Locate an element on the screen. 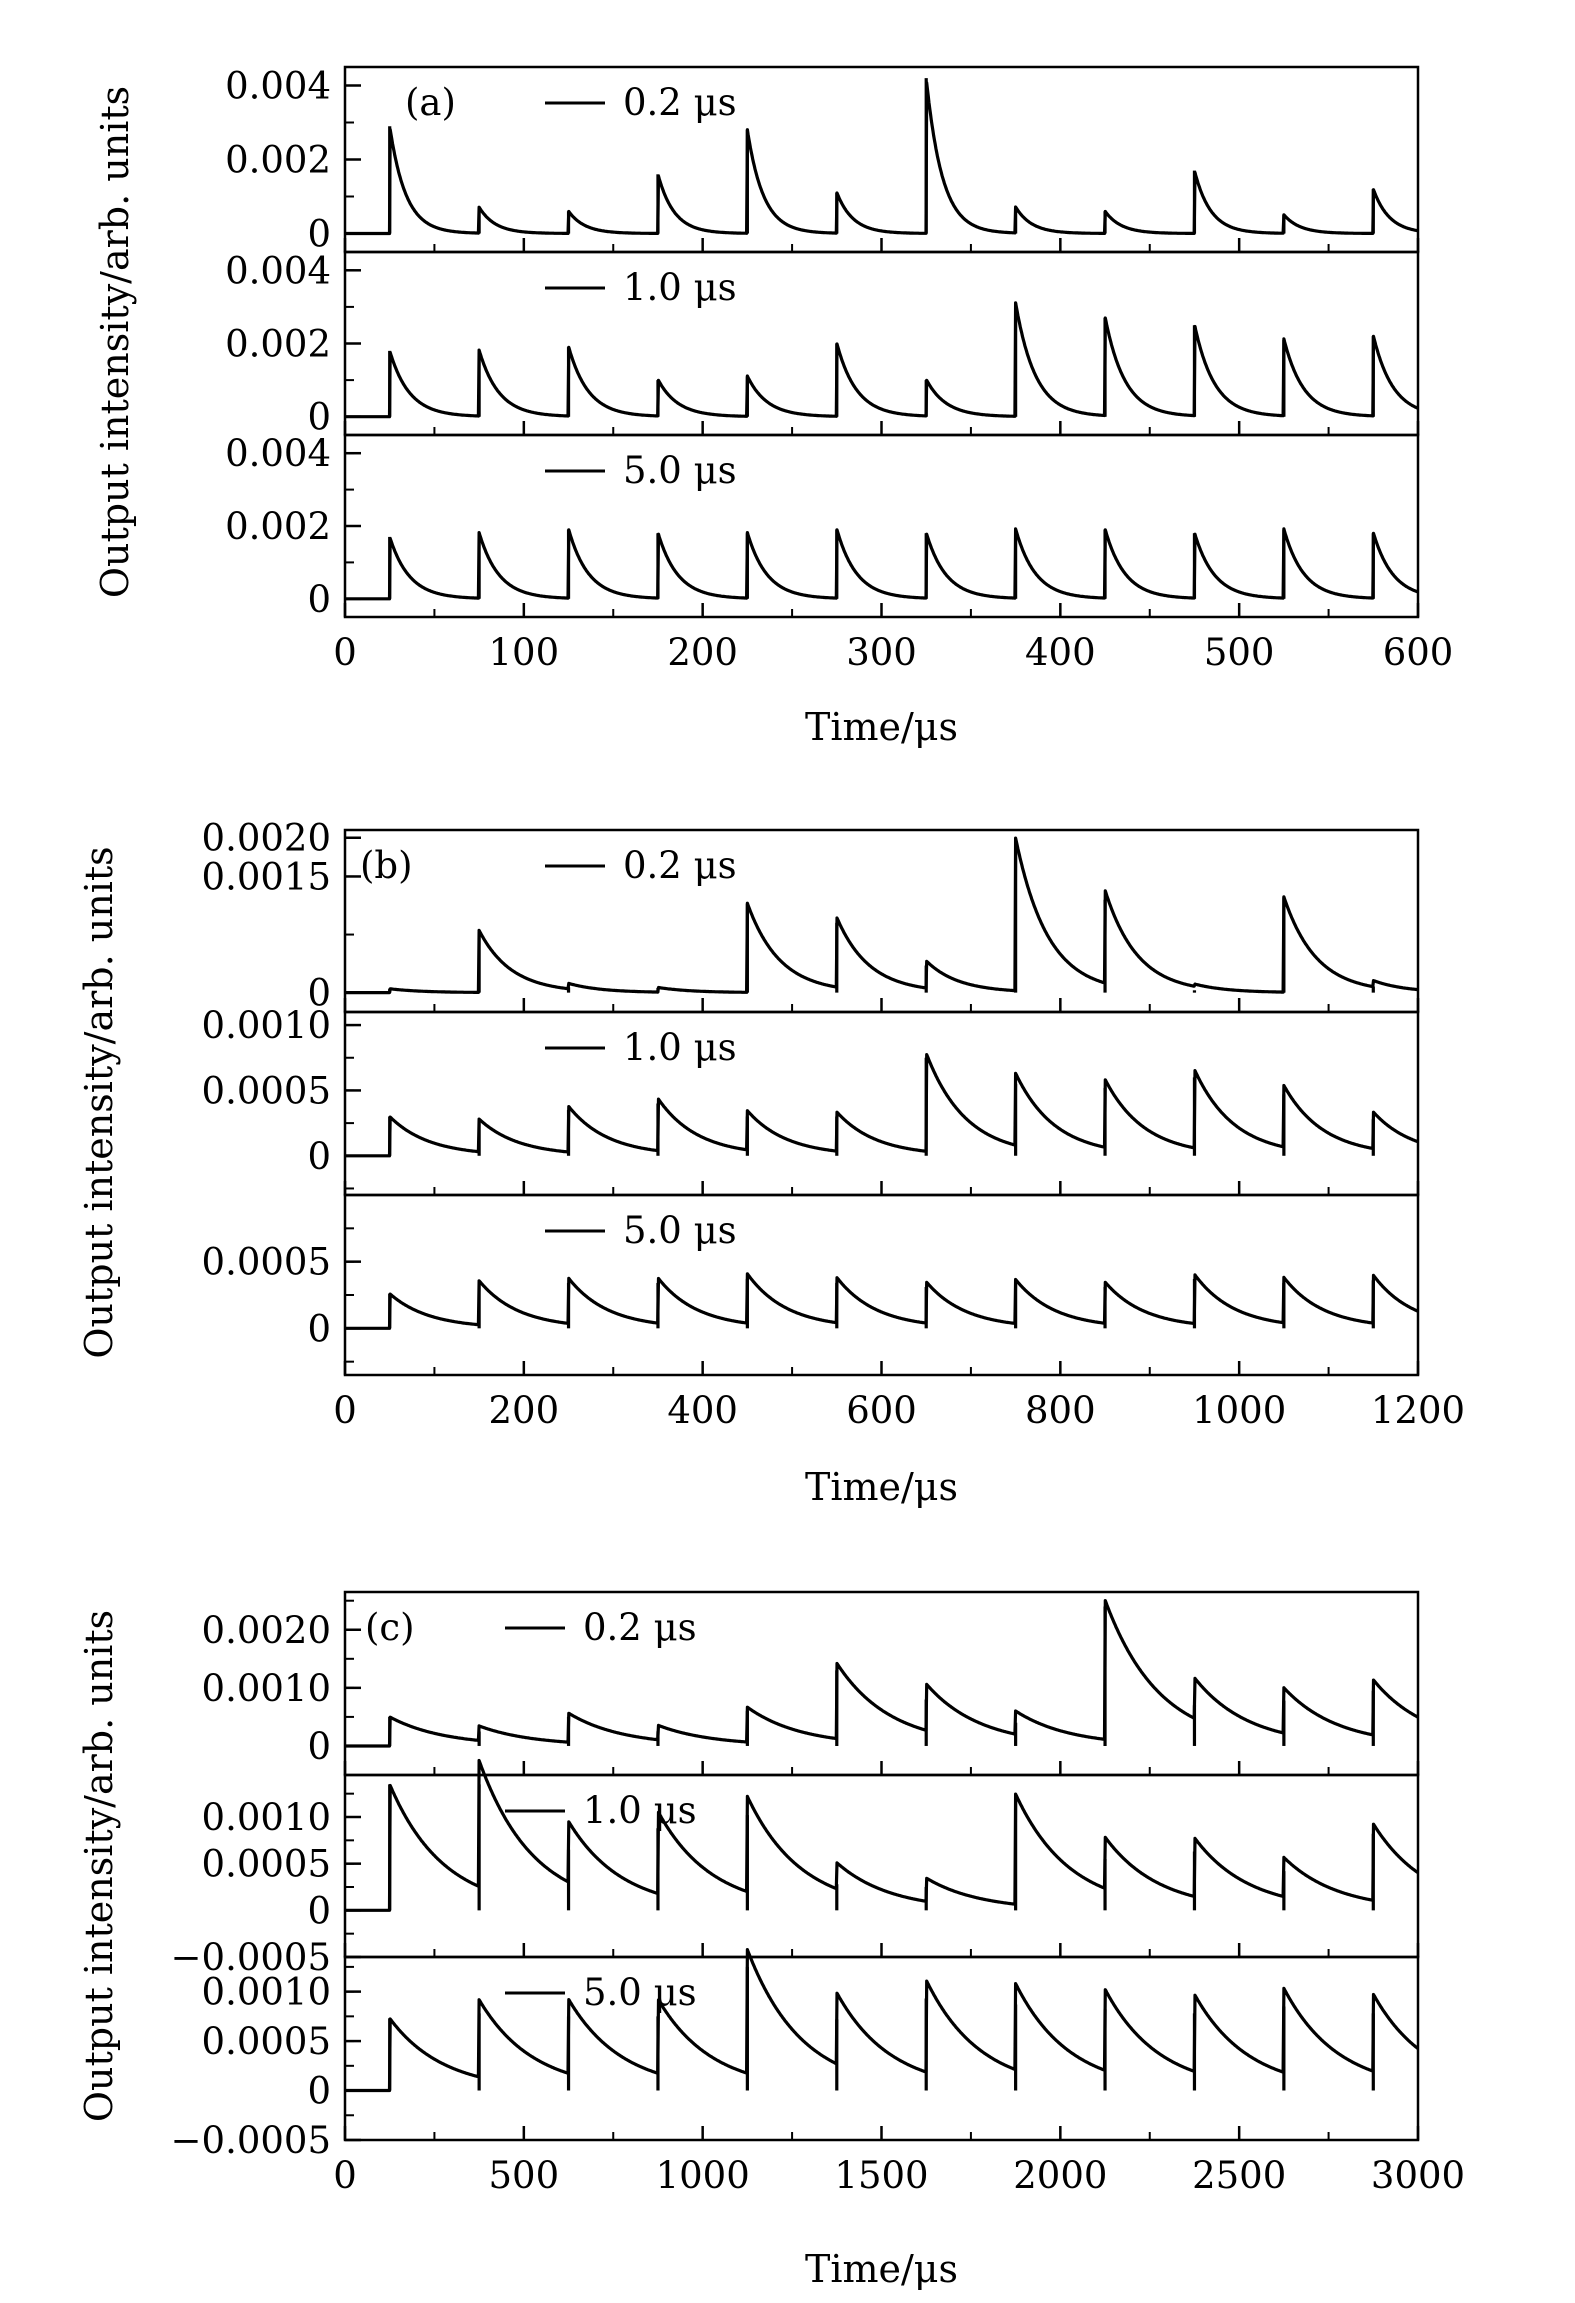 The width and height of the screenshot is (1575, 2303). panel-label: (c) is located at coordinates (390, 1627).